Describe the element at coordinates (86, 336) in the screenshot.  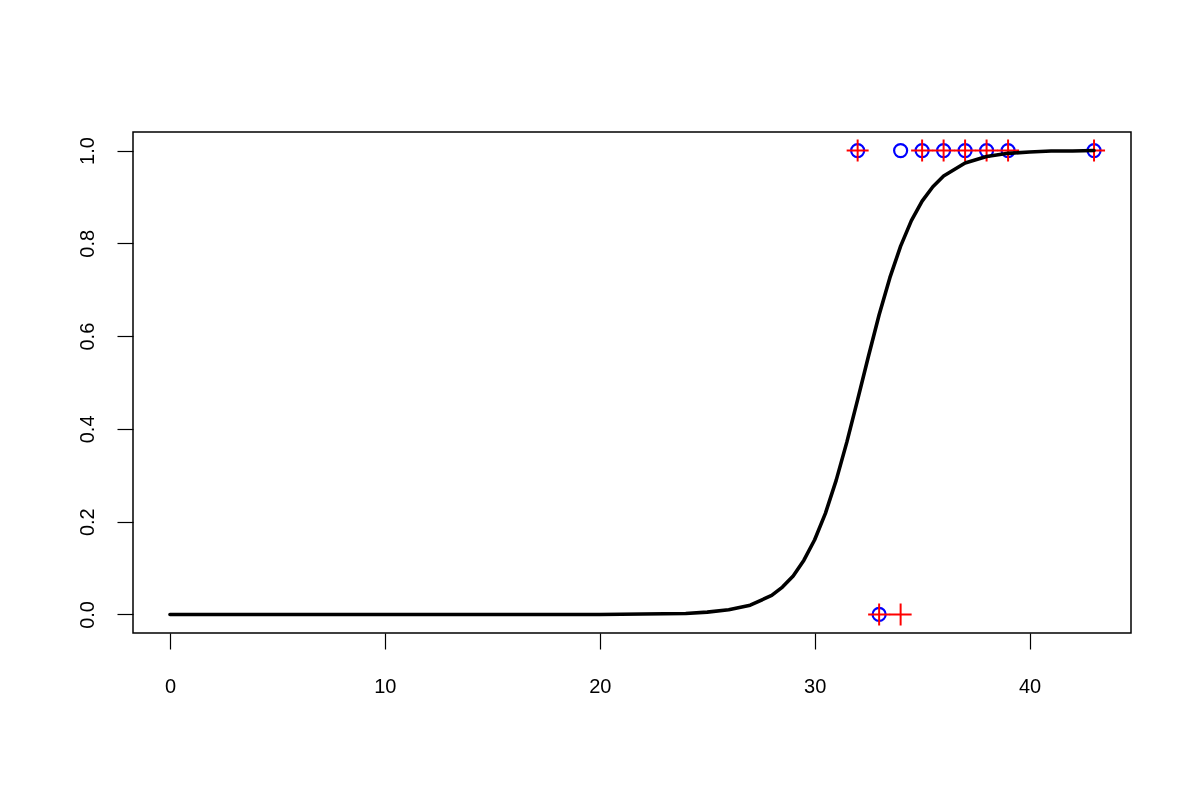
I see `y-tick-label: 0.6` at that location.